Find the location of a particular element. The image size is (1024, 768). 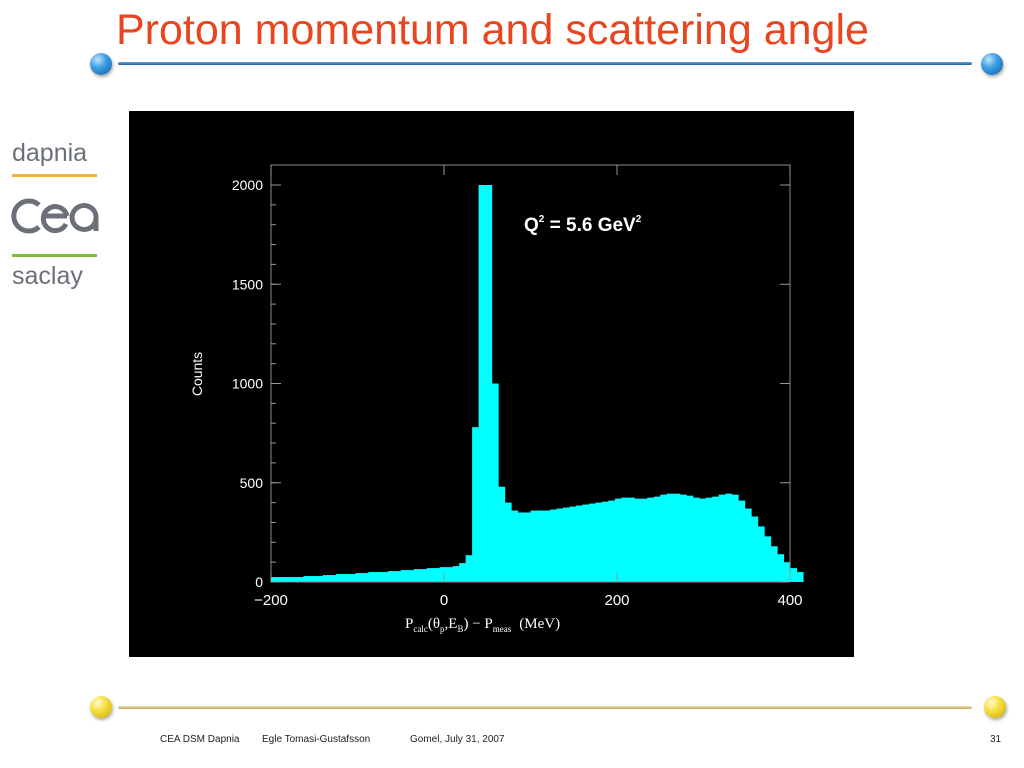

logo-orange-line is located at coordinates (54, 175).